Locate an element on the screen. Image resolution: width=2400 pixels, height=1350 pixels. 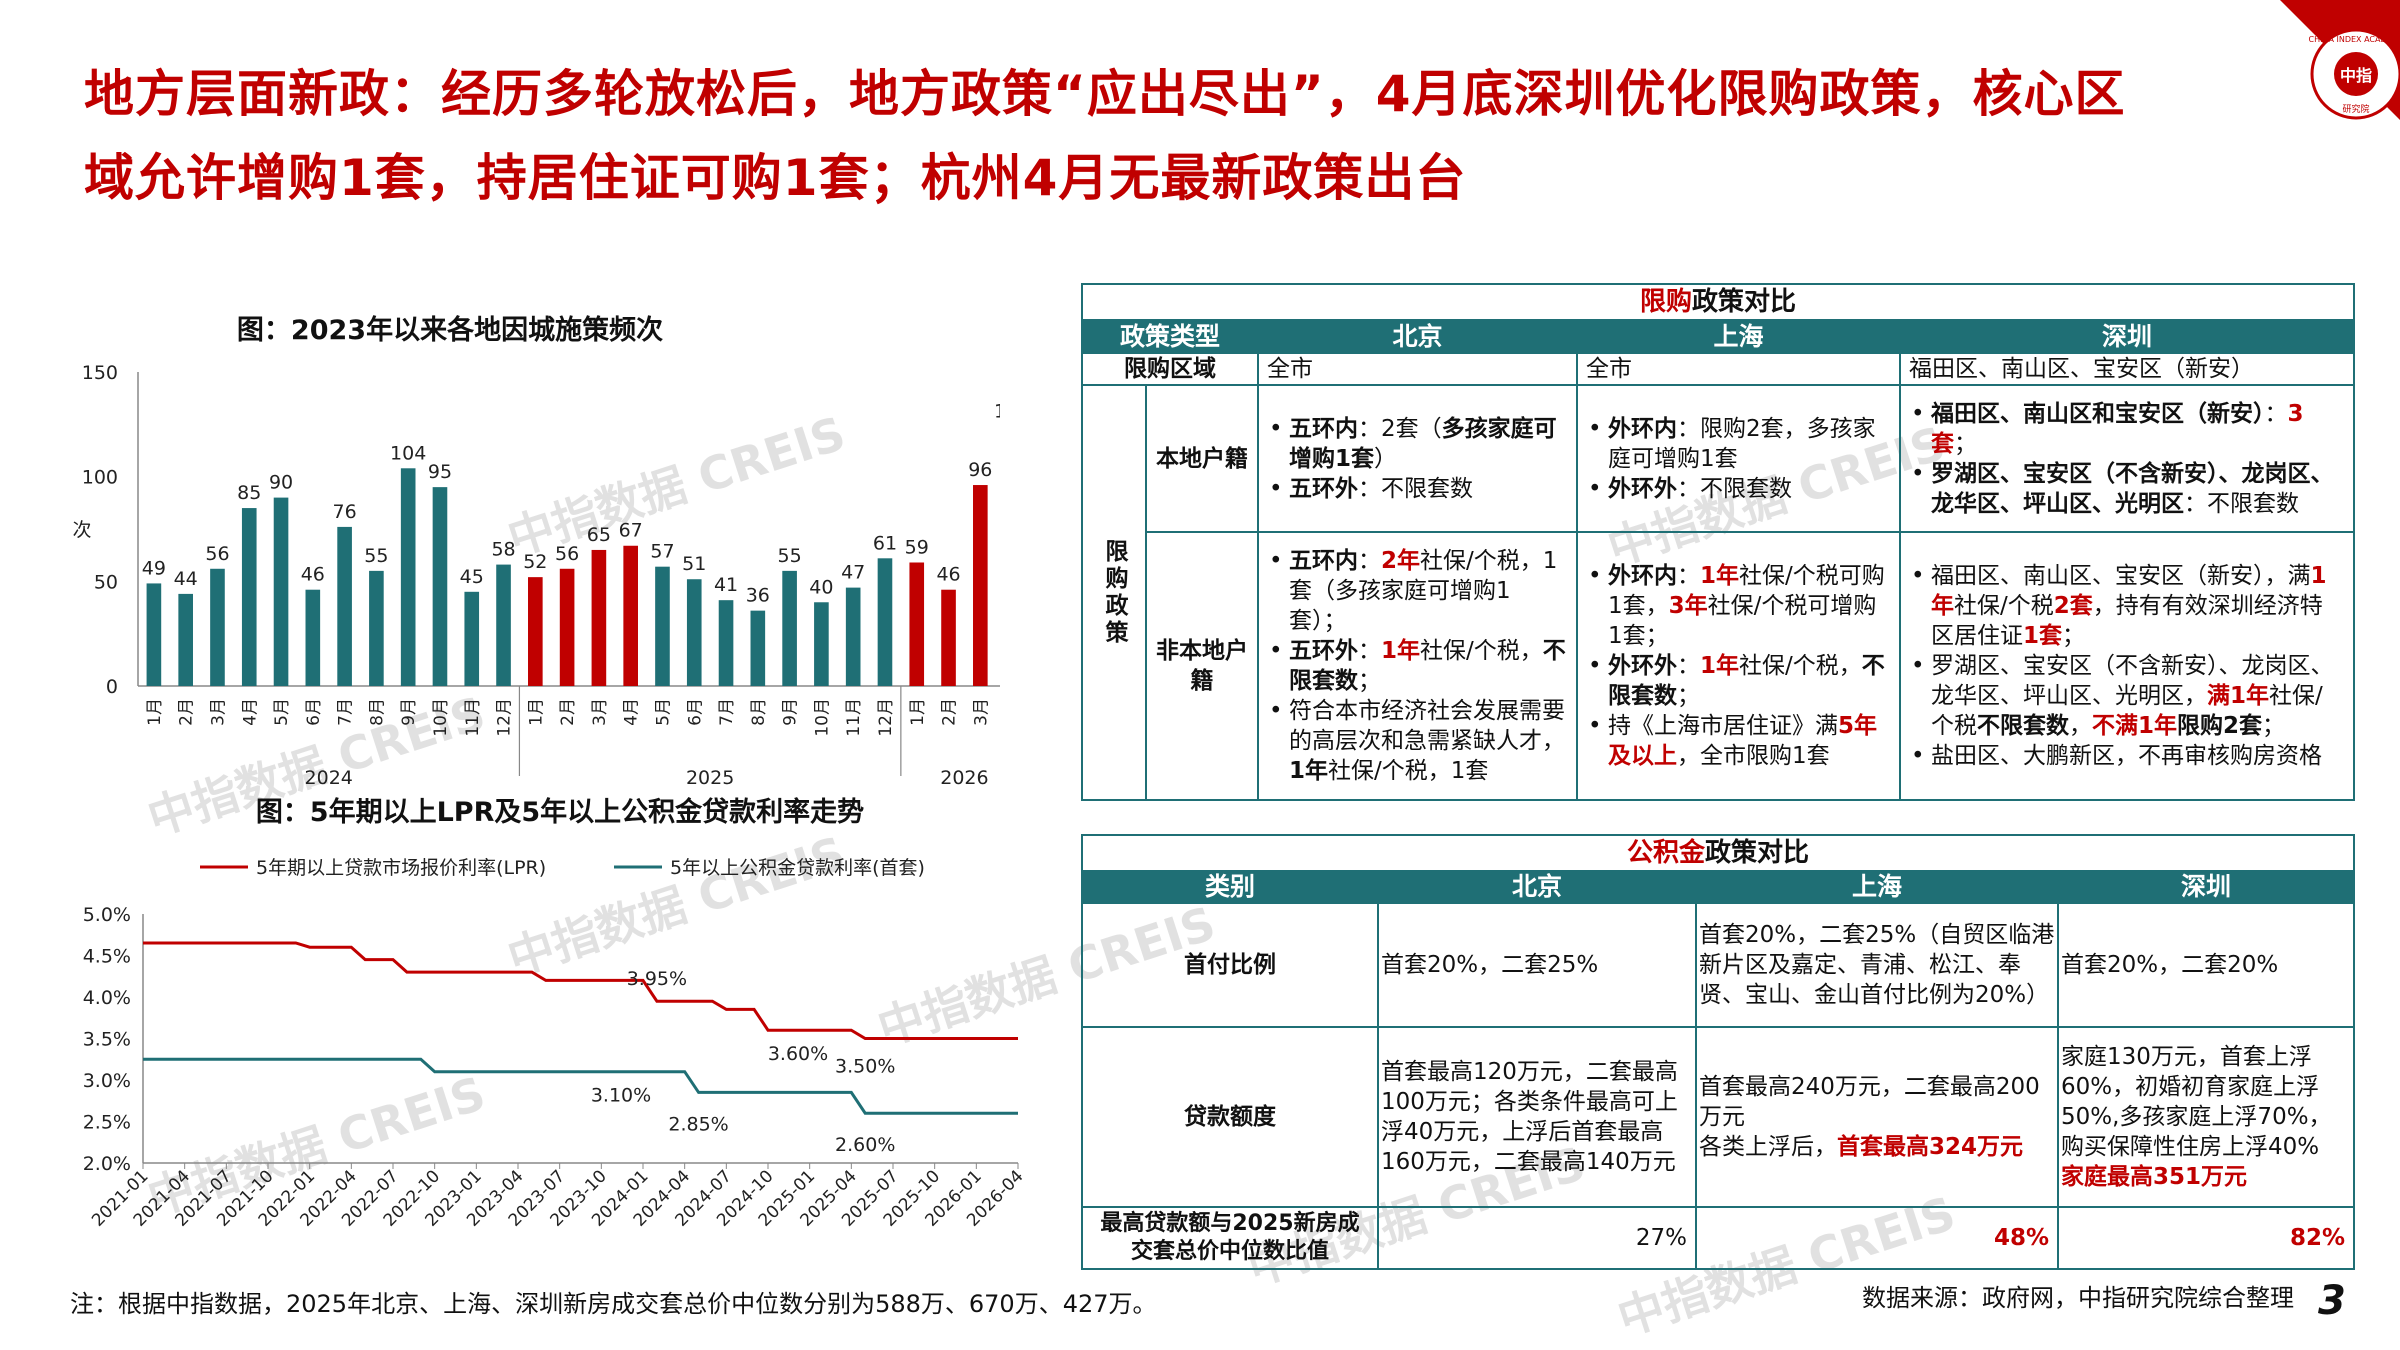
ratio-shanghai: 48% is located at coordinates (1877, 1238).